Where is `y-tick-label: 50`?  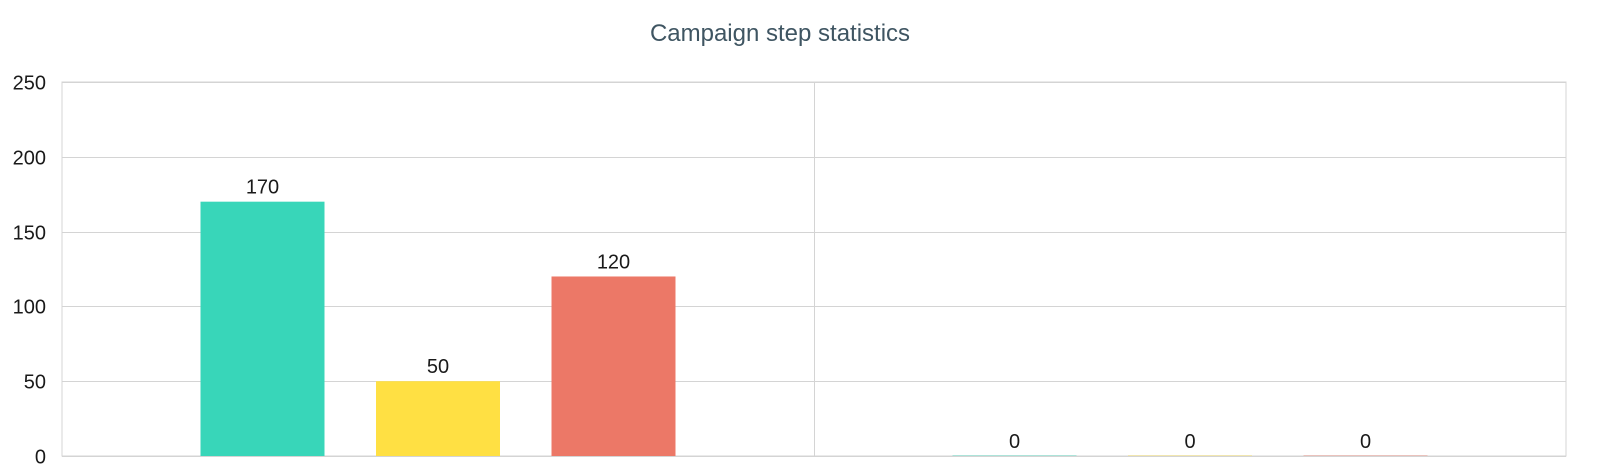 y-tick-label: 50 is located at coordinates (35, 383).